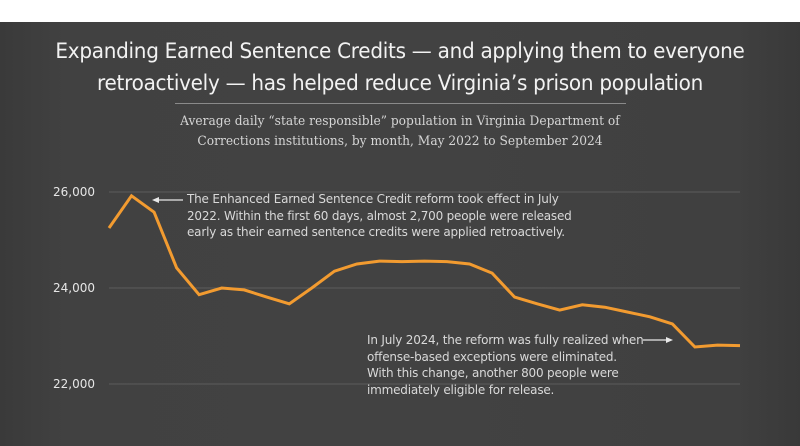  I want to click on top-margin, so click(400, 11).